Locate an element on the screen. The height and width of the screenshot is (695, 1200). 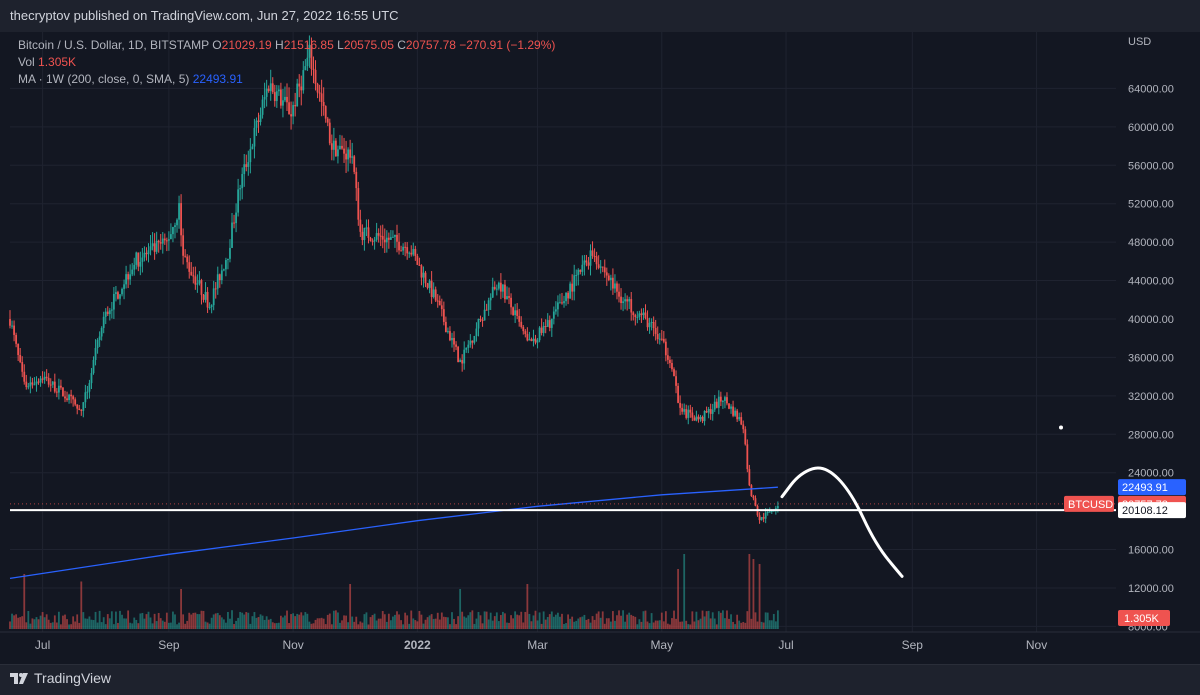
time-tick-label: May is located at coordinates (661, 645).